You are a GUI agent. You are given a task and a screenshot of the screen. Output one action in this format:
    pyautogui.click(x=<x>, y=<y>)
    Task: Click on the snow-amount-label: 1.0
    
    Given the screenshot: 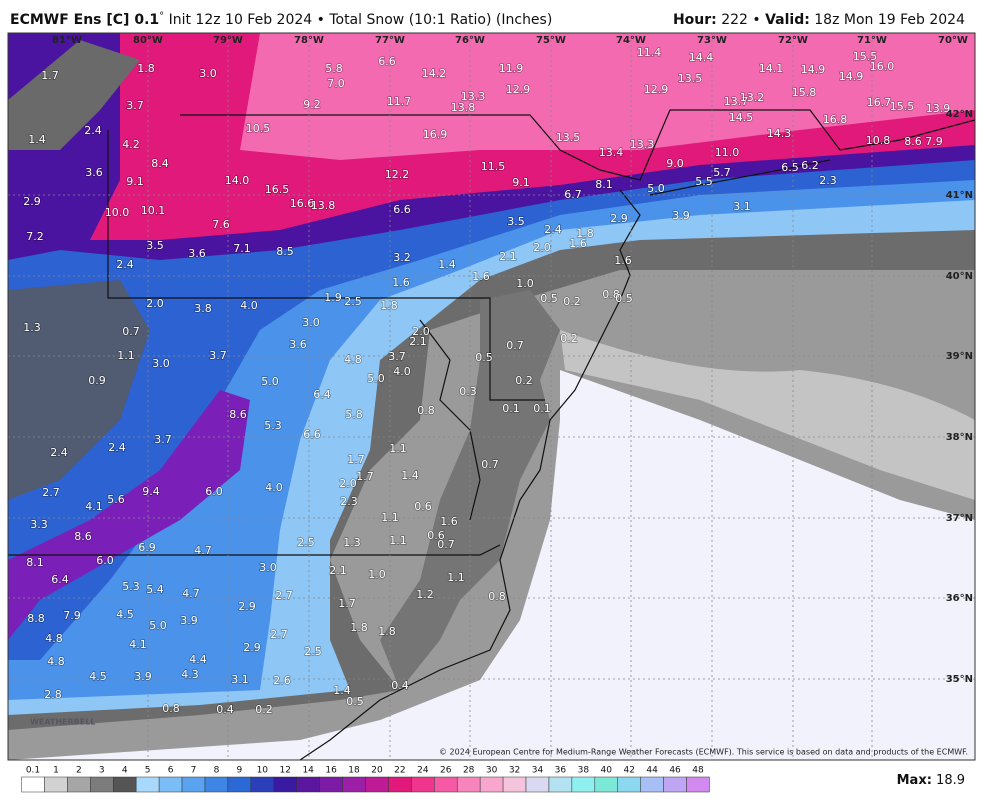 What is the action you would take?
    pyautogui.click(x=377, y=574)
    